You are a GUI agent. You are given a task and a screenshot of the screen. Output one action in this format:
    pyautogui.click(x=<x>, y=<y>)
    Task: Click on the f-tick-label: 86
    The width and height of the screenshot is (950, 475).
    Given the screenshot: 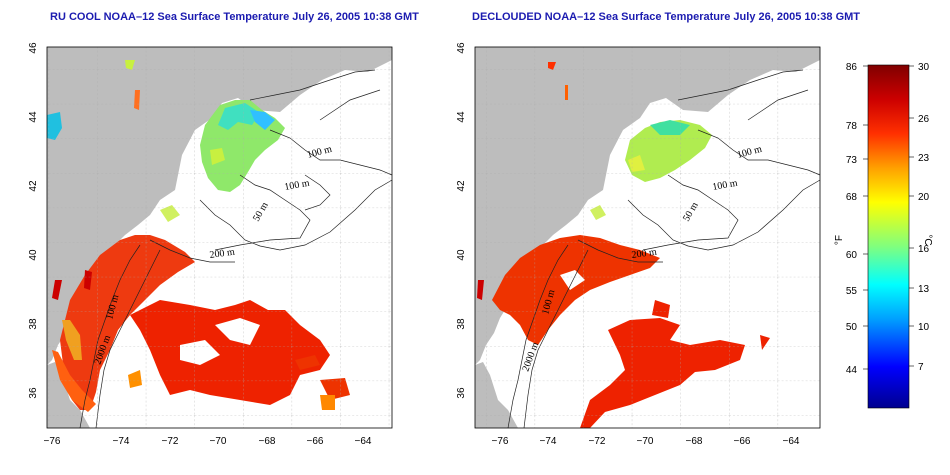 What is the action you would take?
    pyautogui.click(x=852, y=67)
    